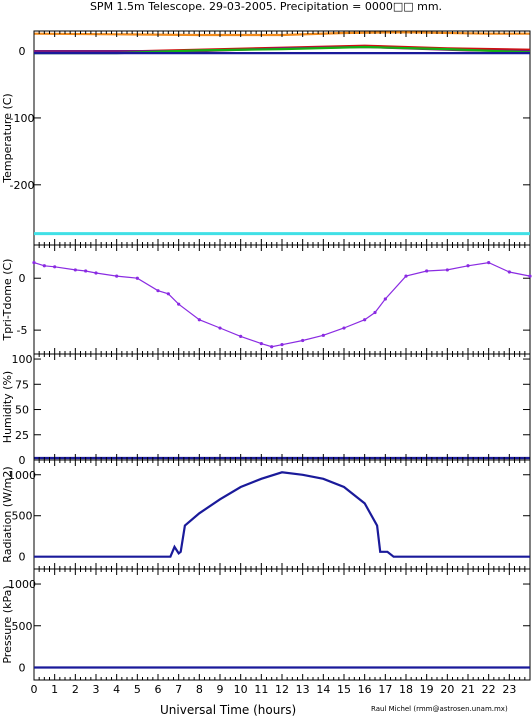  I want to click on y-axis-label: Pressure (kPa), so click(7, 624).